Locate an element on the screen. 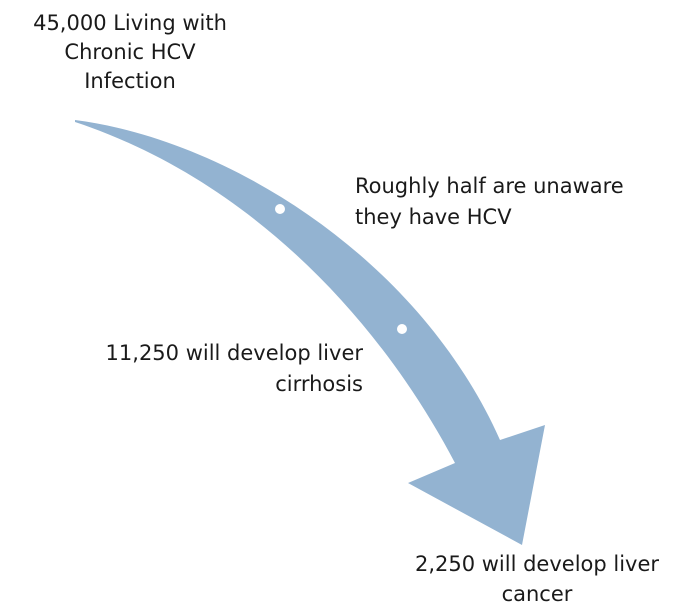 Image resolution: width=694 pixels, height=613 pixels. node-label: Chronic HCV is located at coordinates (130, 52).